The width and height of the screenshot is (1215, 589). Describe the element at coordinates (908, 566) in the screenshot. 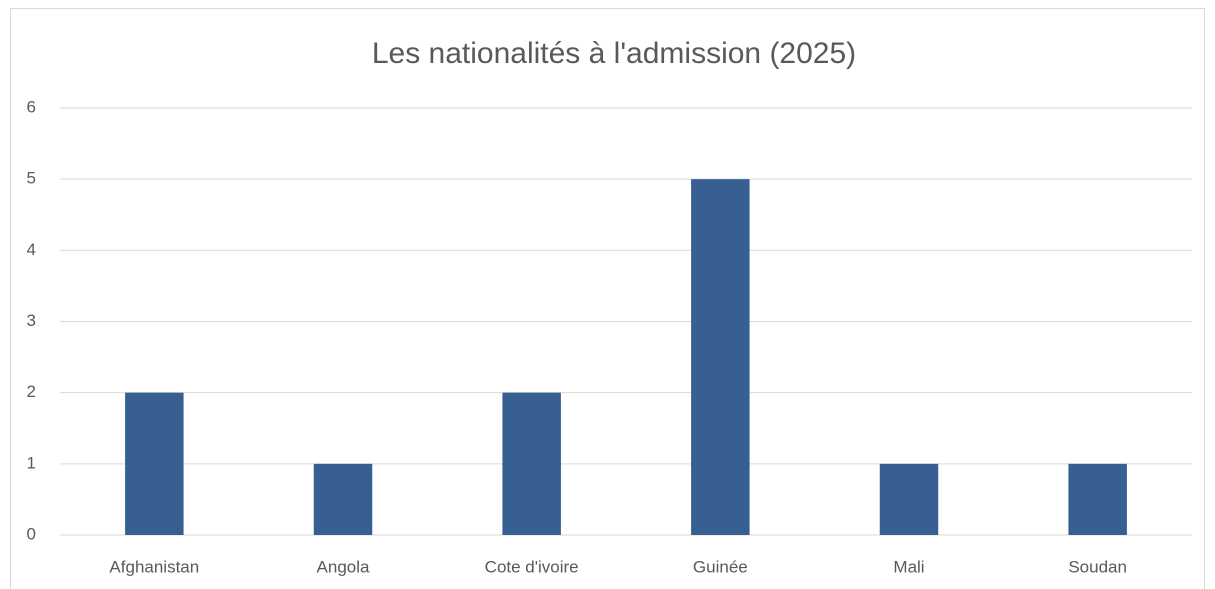

I see `x-tick-label: Mali` at that location.